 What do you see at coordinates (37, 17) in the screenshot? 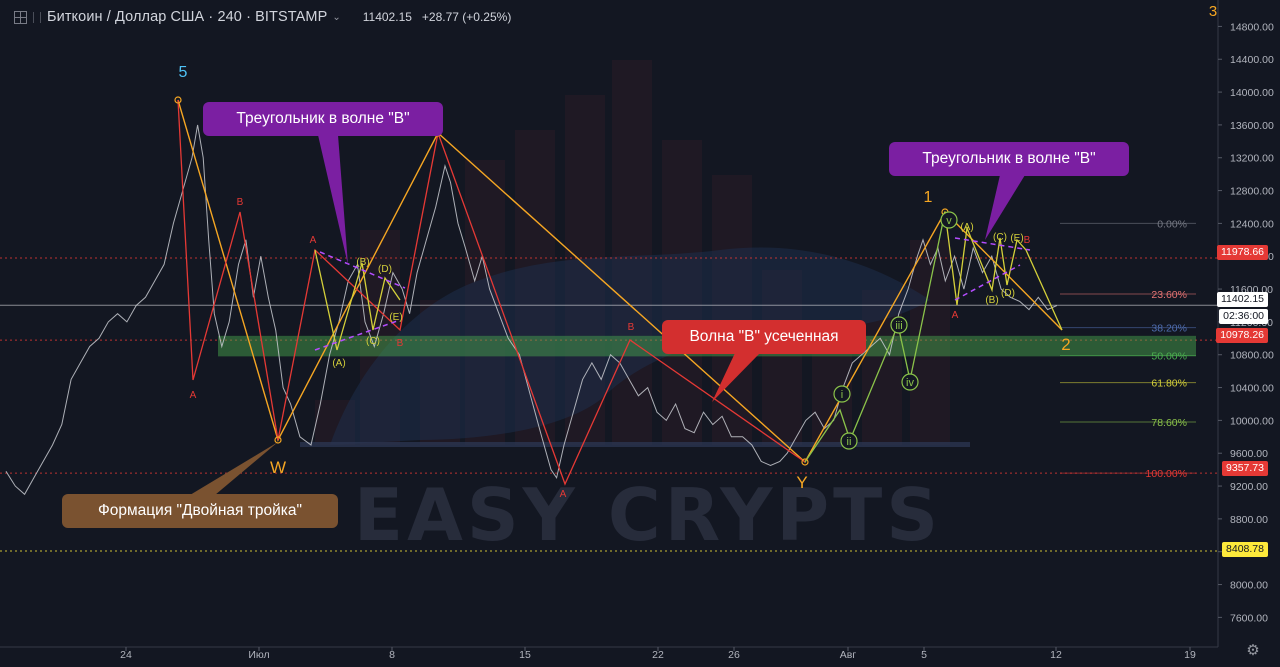
I see `compare-icon` at bounding box center [37, 17].